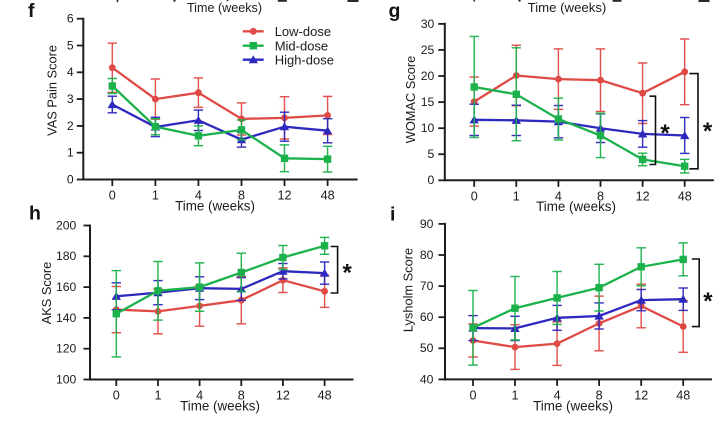 The image size is (719, 425). I want to click on svg-text: 30, so click(428, 24).